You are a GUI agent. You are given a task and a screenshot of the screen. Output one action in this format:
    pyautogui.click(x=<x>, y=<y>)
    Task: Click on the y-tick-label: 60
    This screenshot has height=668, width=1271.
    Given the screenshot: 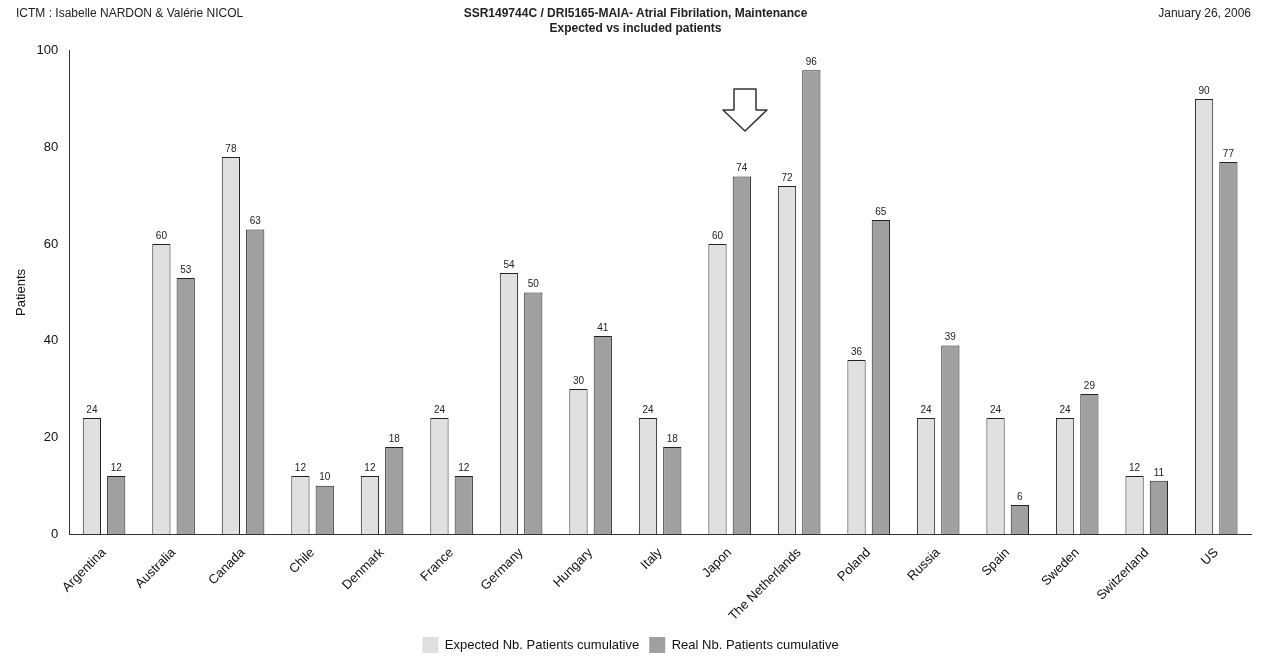 What is the action you would take?
    pyautogui.click(x=51, y=243)
    